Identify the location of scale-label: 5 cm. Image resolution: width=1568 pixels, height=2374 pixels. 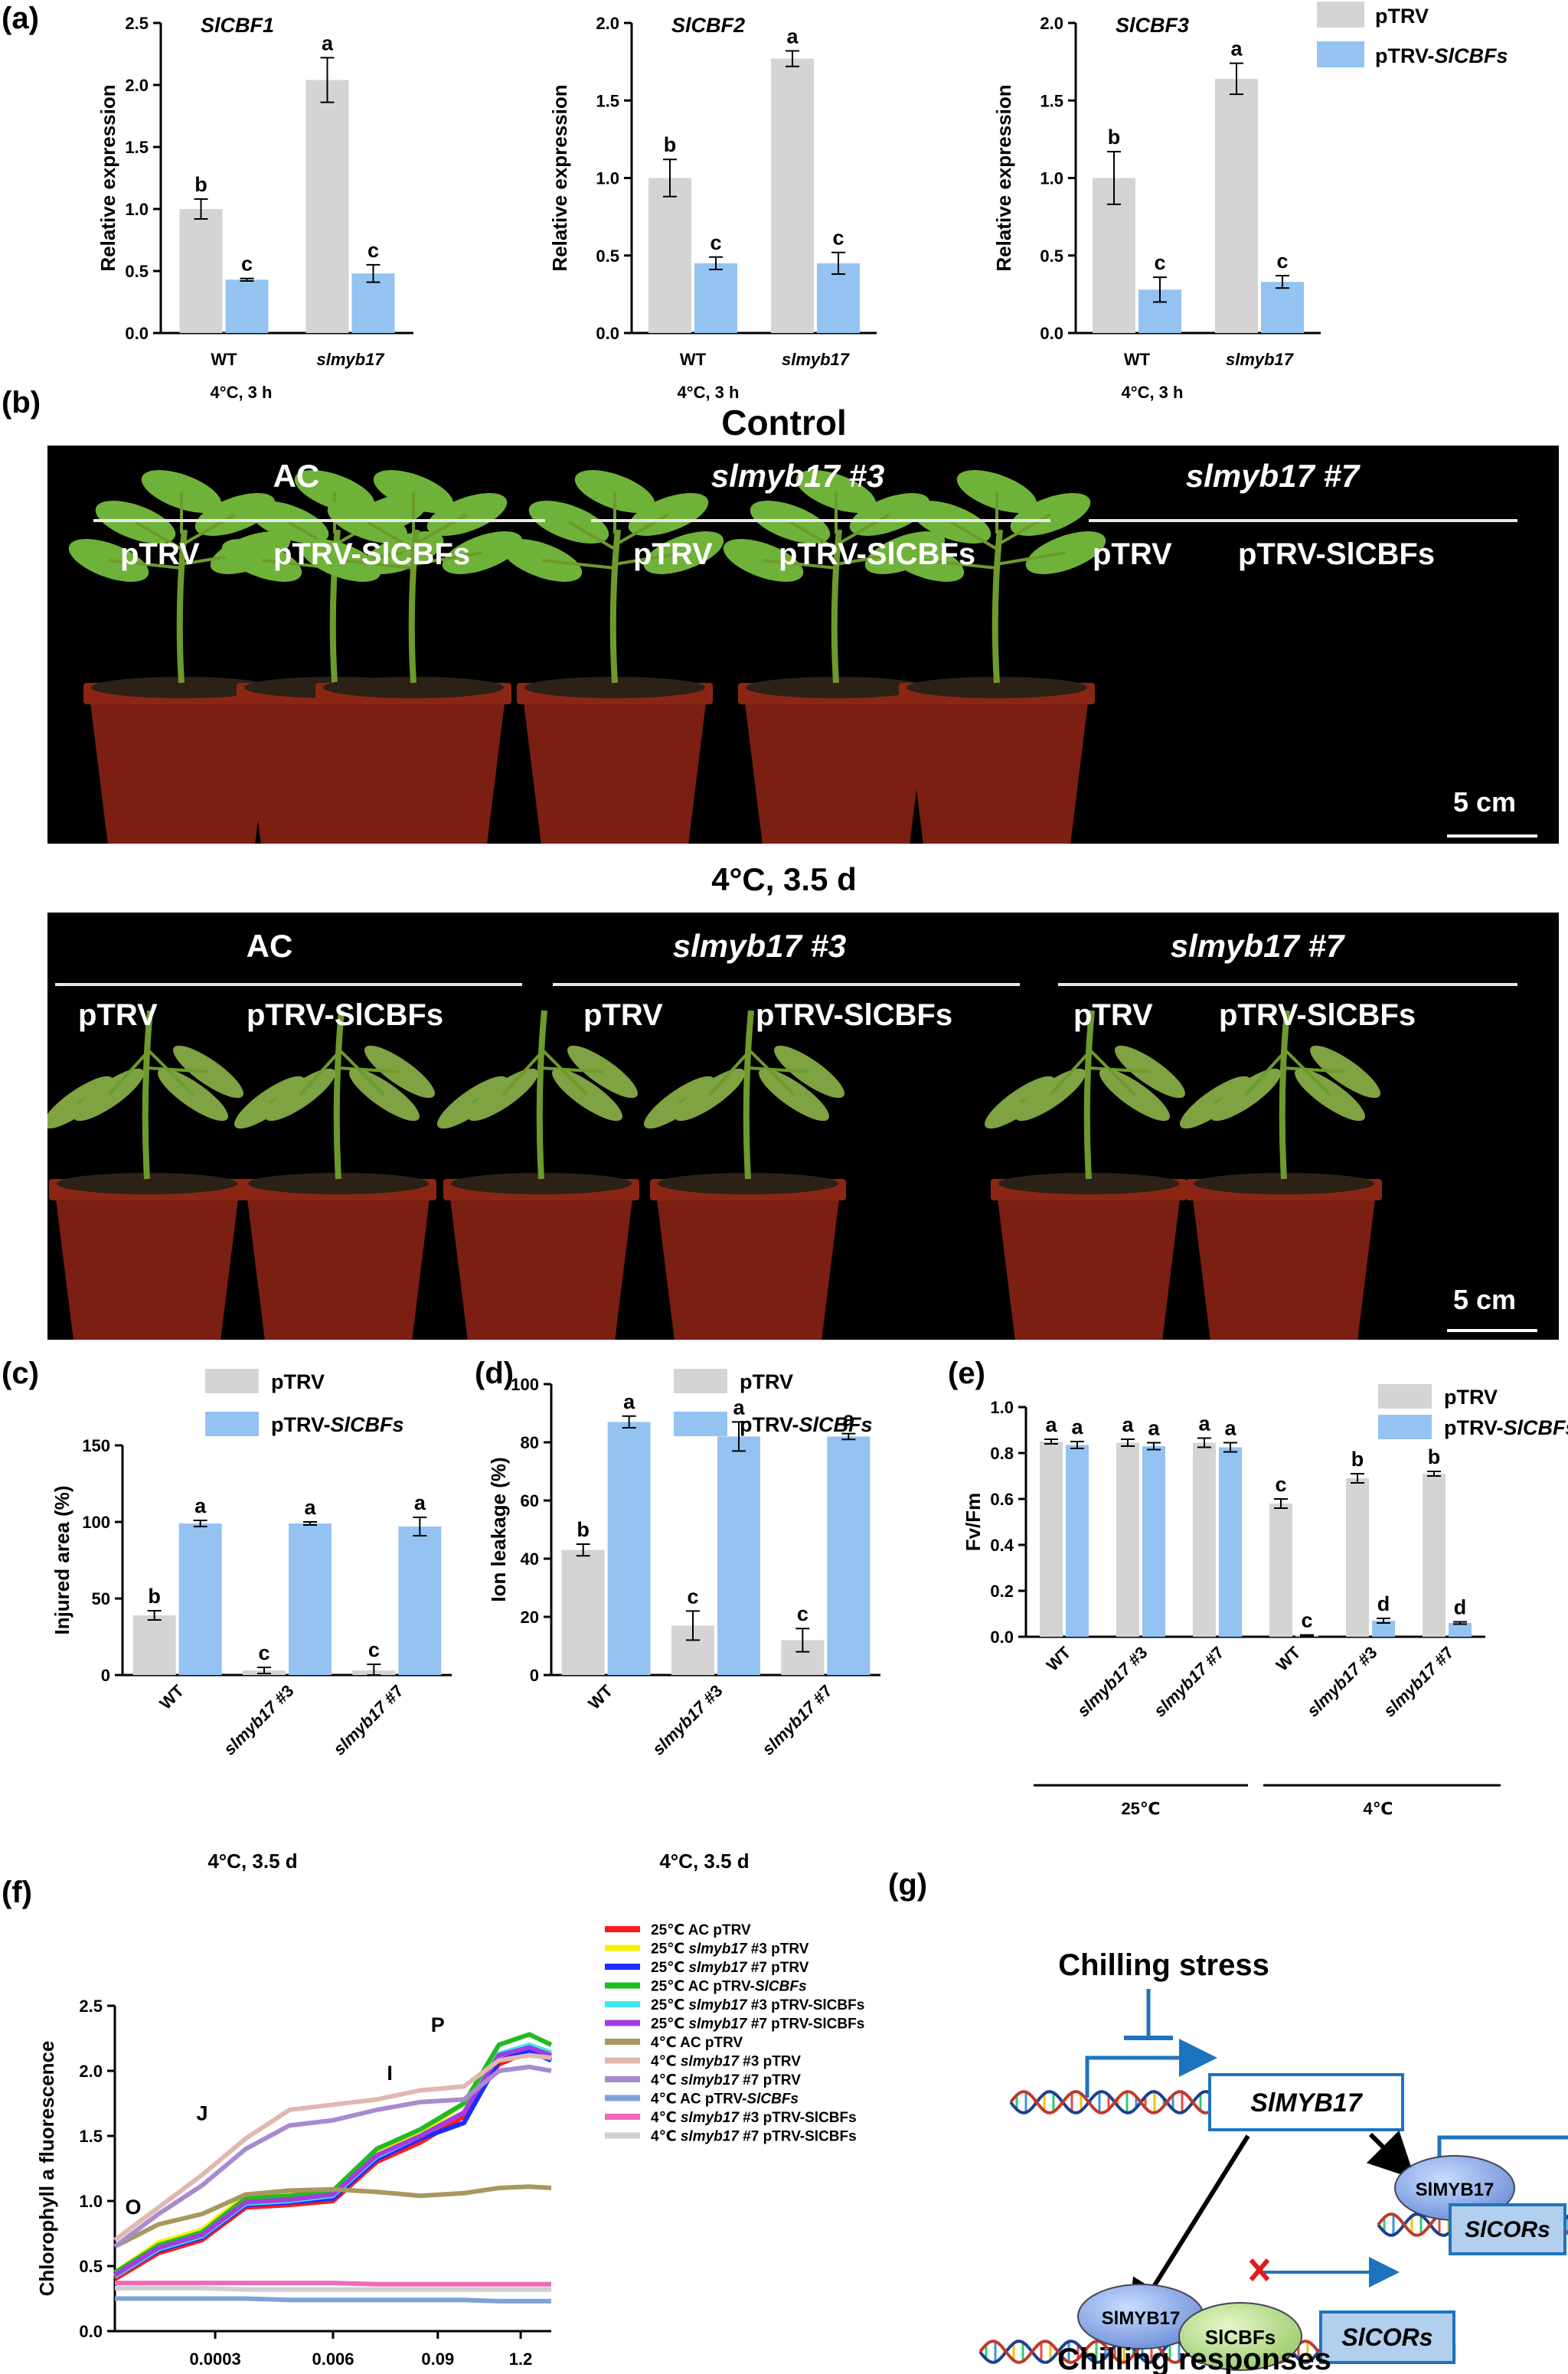
(1485, 802).